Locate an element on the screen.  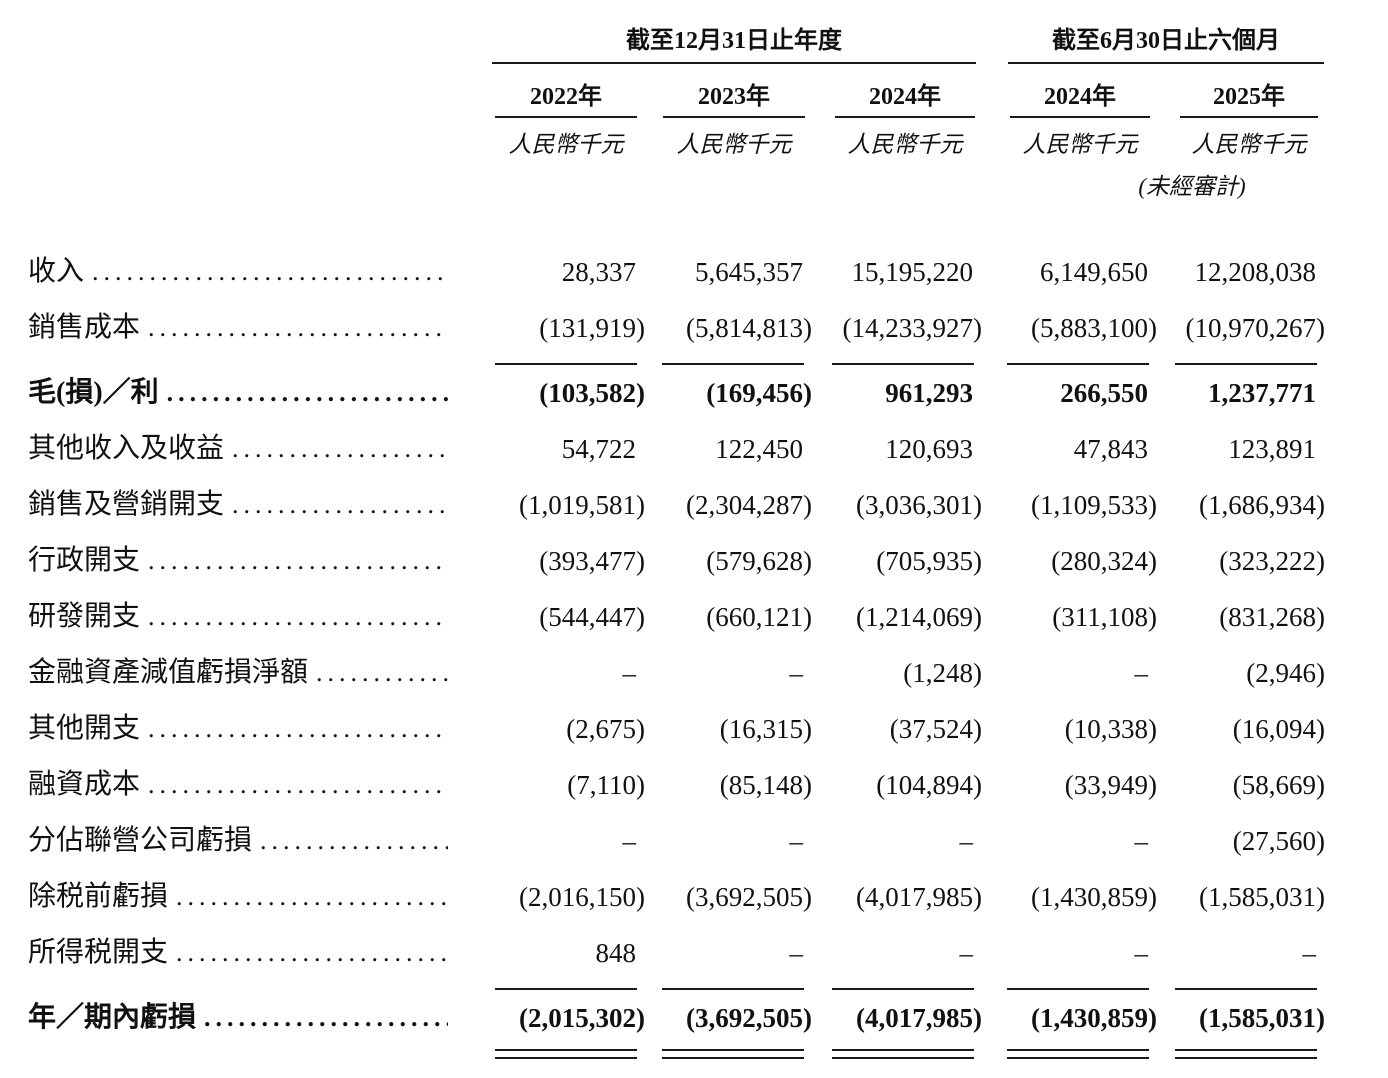
value-cell: (131,919) is located at coordinates (551, 332).